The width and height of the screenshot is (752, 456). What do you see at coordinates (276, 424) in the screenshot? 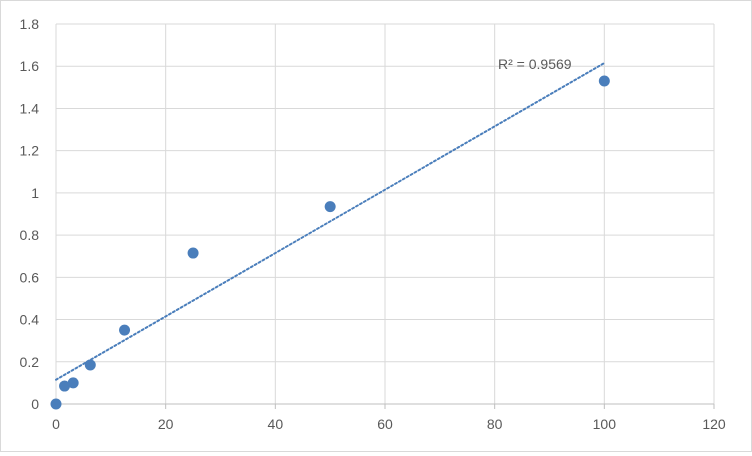
I see `x-tick-label: 40` at bounding box center [276, 424].